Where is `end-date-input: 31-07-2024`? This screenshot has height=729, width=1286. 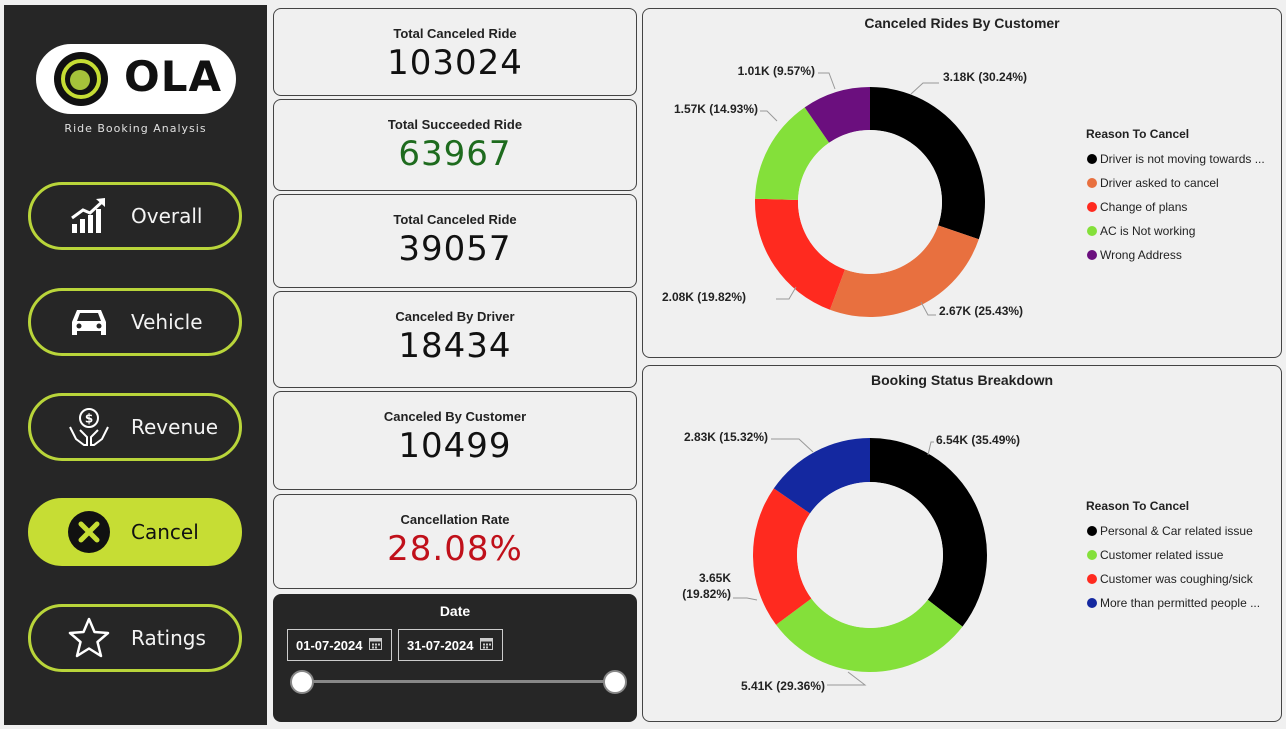
end-date-input: 31-07-2024 is located at coordinates (450, 645).